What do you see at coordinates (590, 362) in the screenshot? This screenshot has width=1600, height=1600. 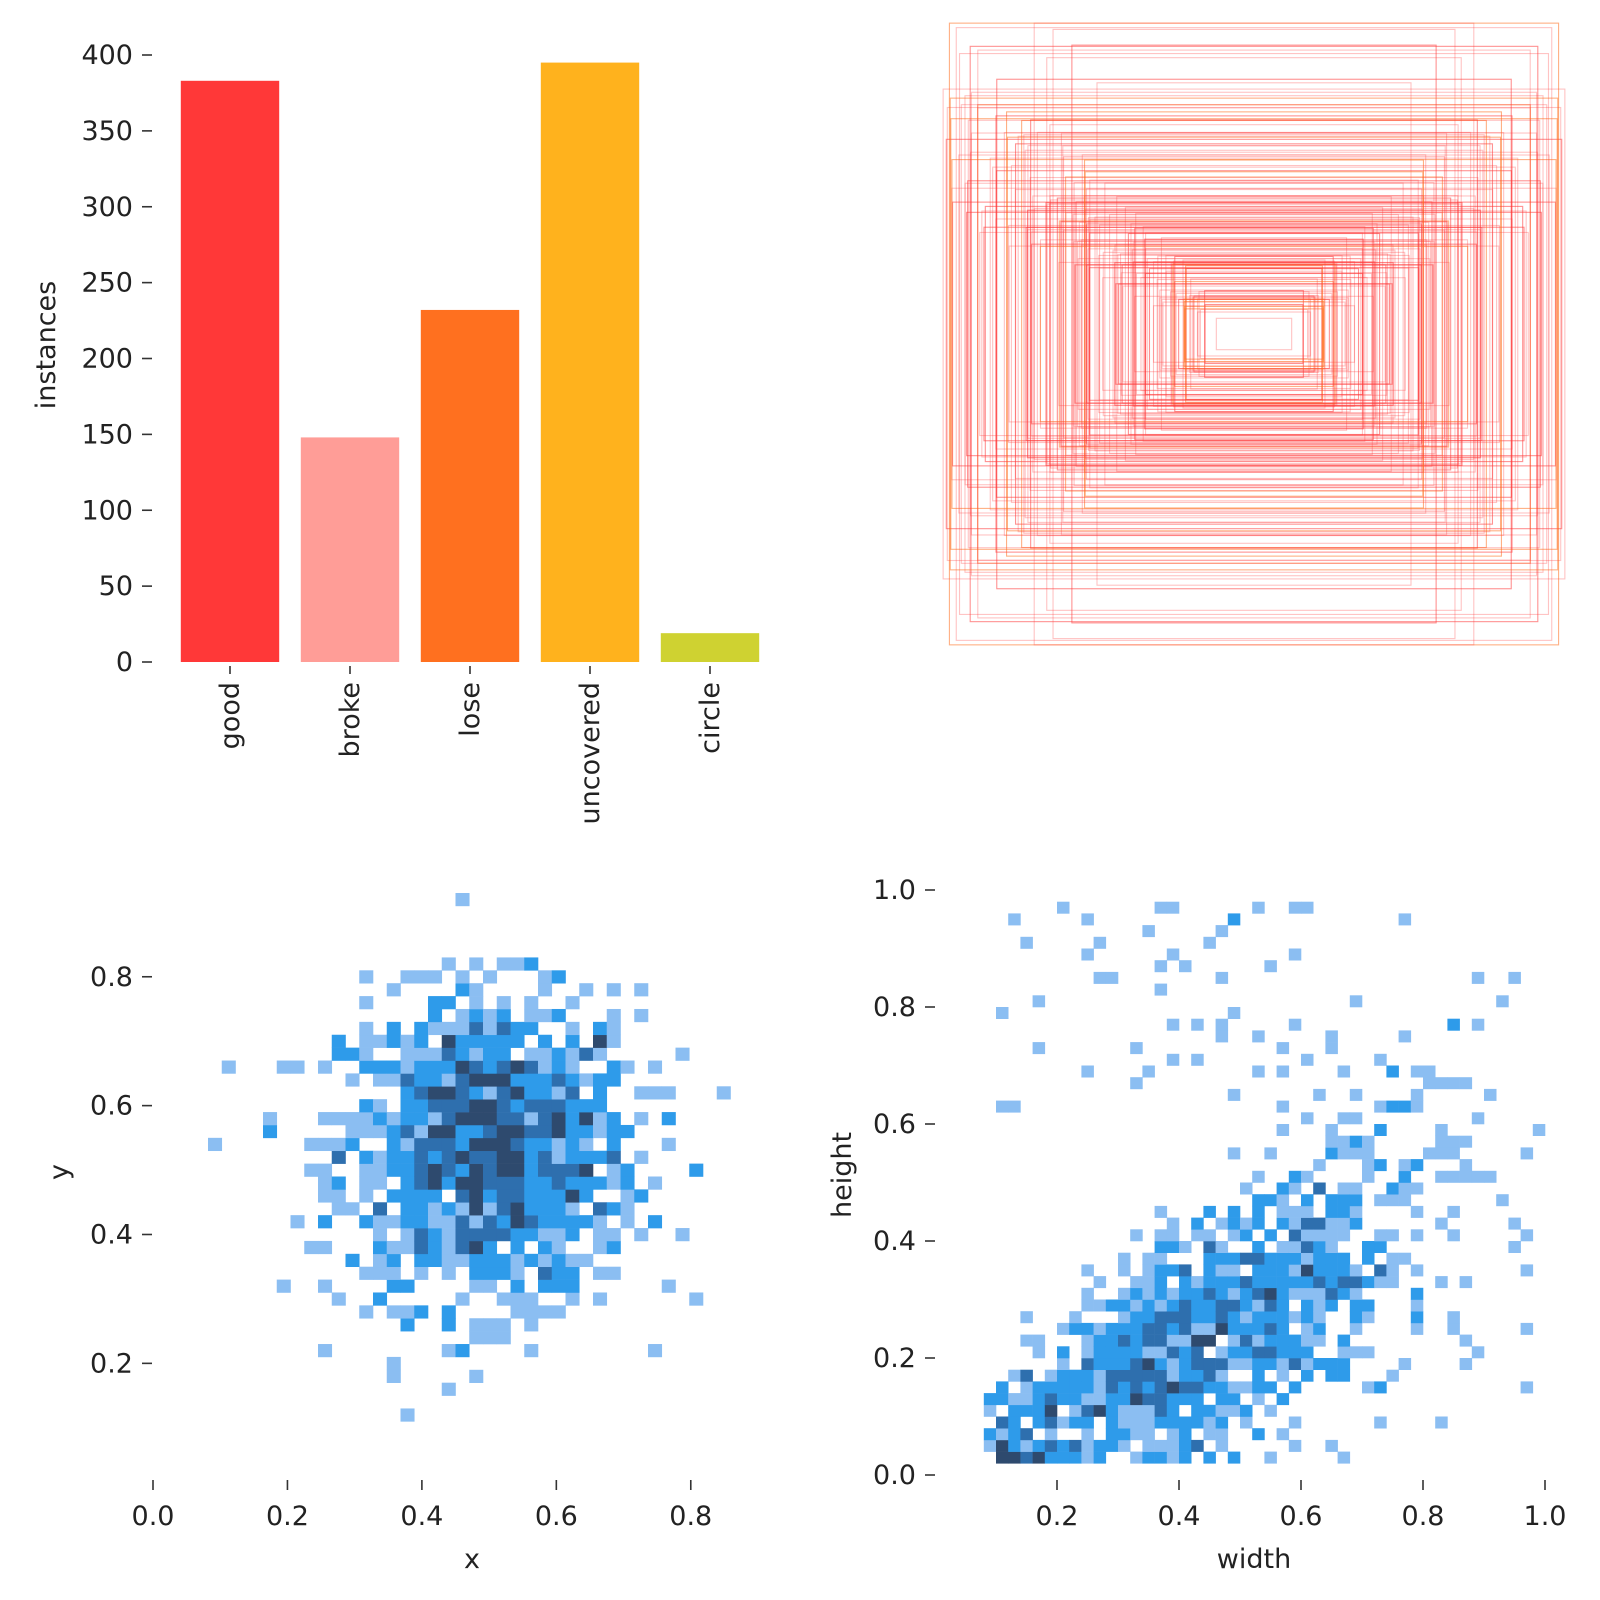 I see `bar-uncovered` at bounding box center [590, 362].